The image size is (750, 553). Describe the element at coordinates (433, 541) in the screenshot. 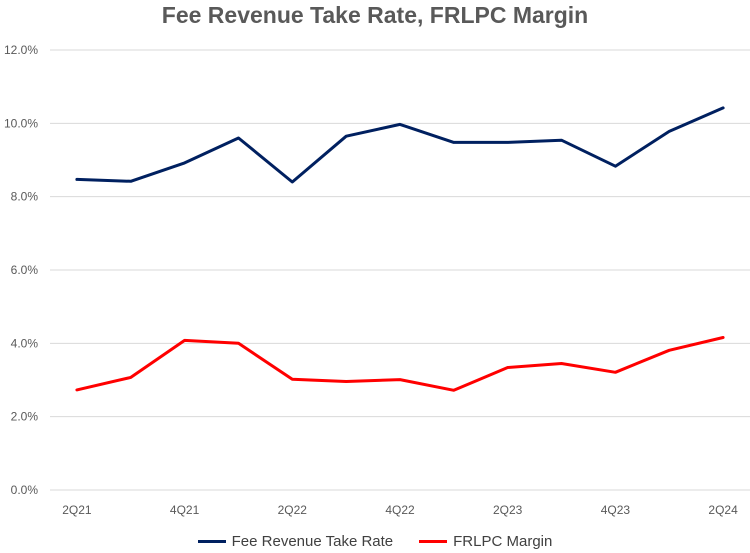

I see `legend-swatch-frlpc-margin` at that location.